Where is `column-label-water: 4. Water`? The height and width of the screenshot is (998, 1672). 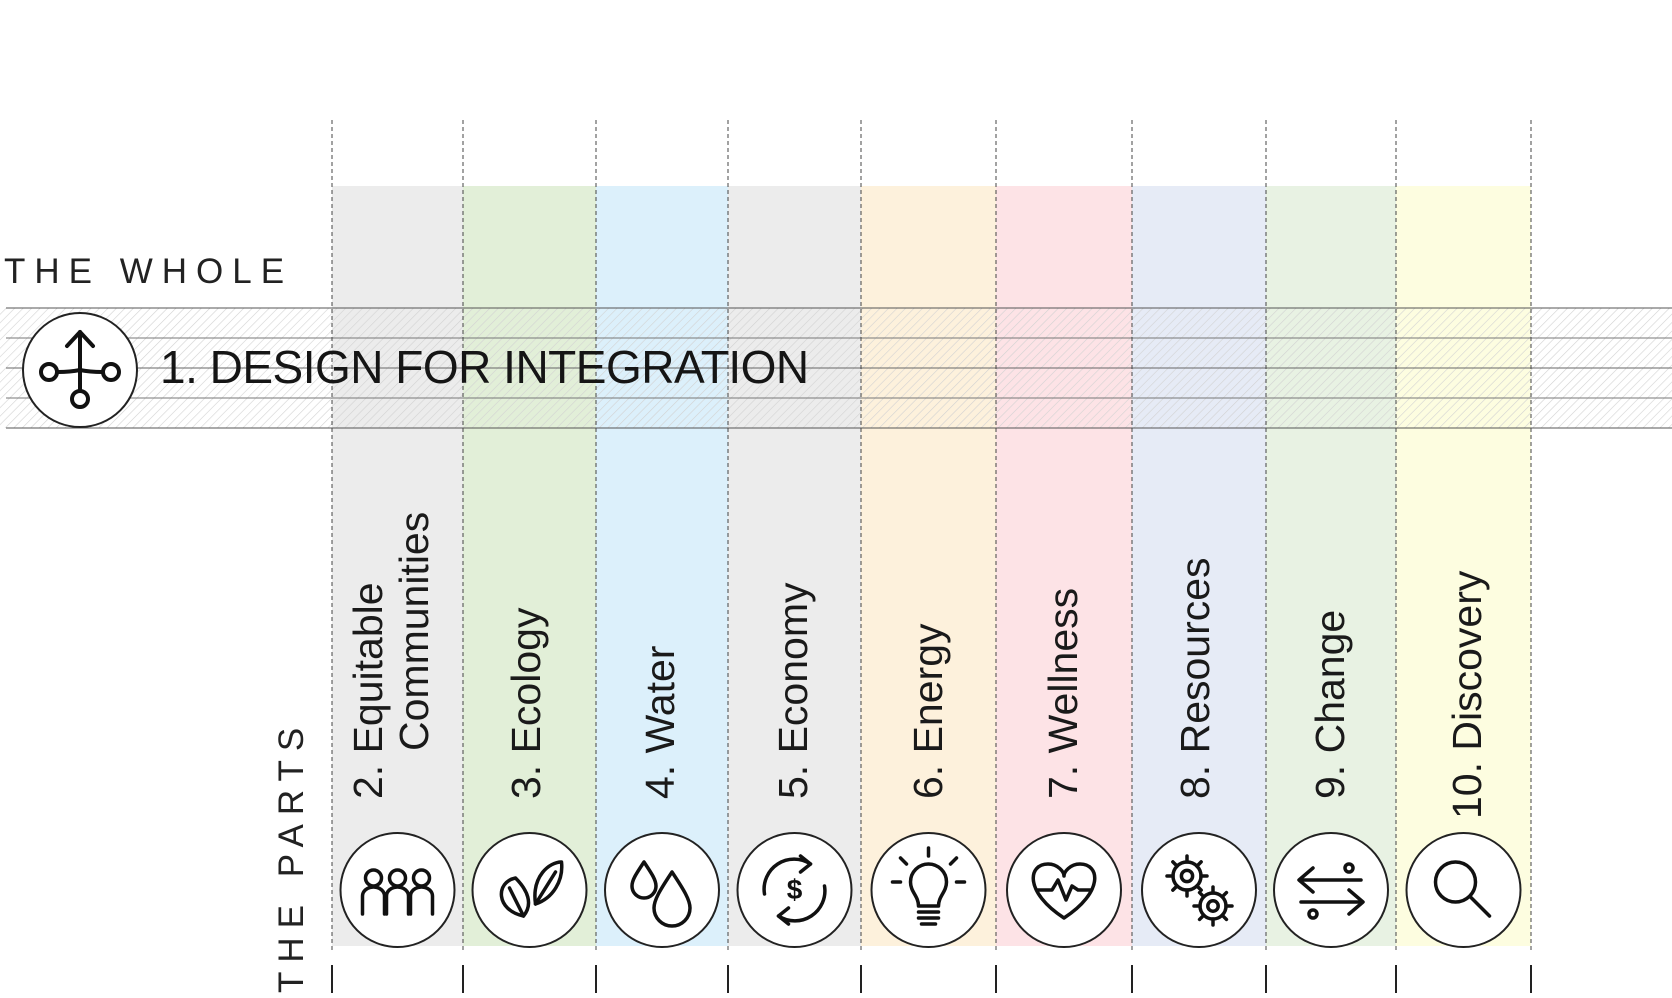
column-label-water: 4. Water is located at coordinates (660, 722).